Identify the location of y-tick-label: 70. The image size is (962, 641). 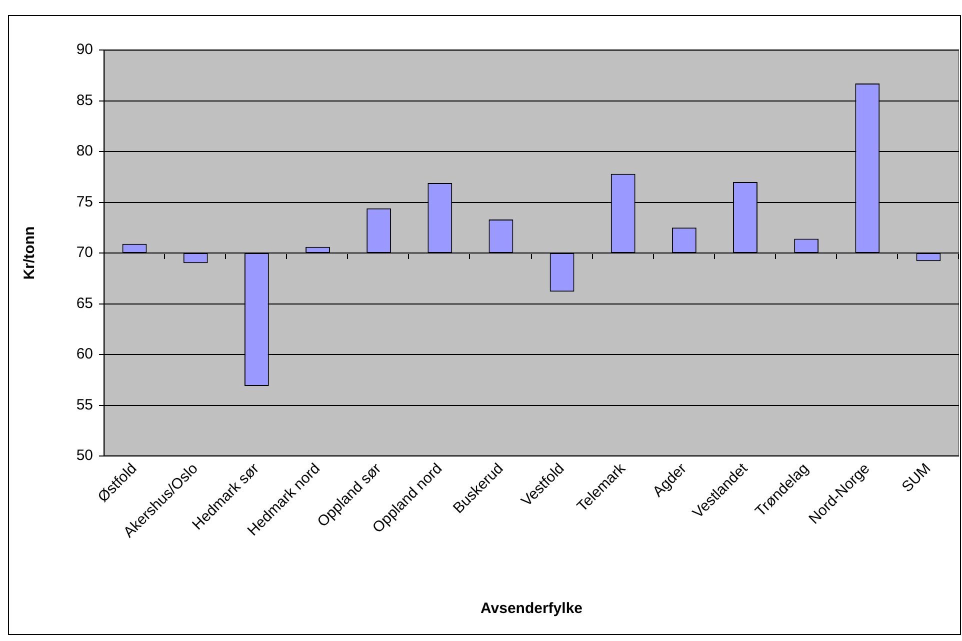
(84, 253).